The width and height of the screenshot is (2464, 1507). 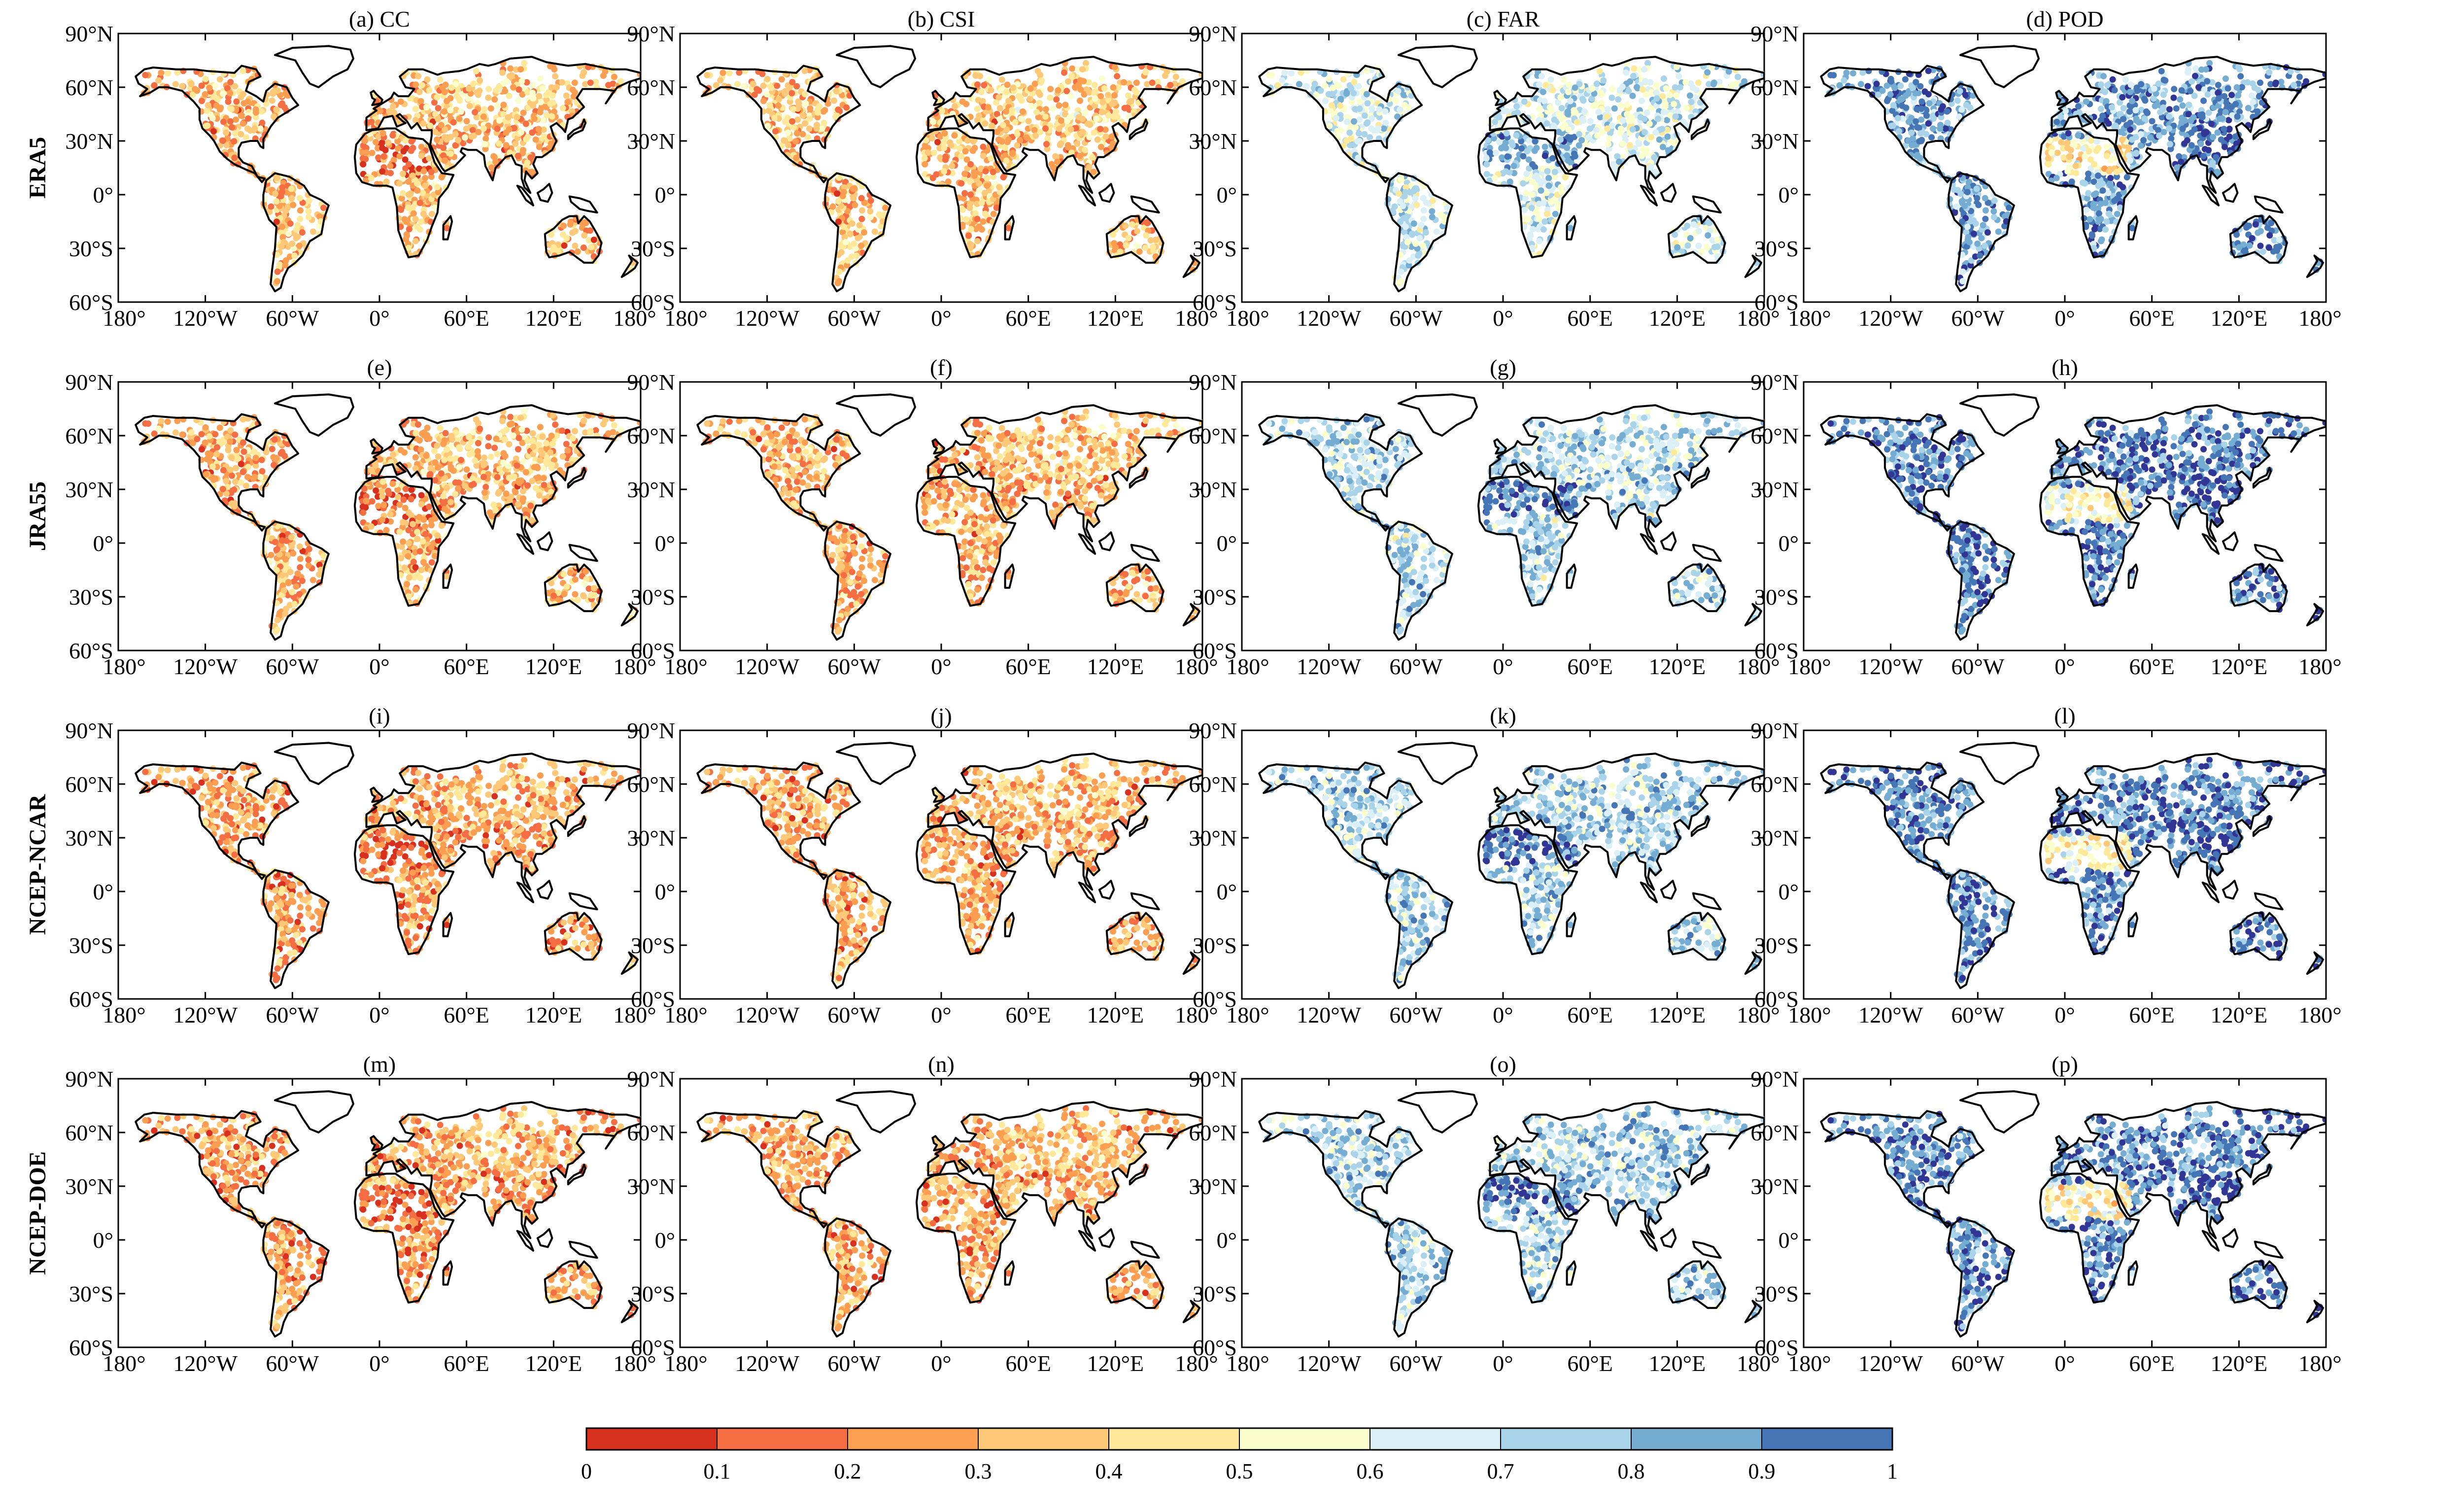 I want to click on x-tick-label: 180°, so click(x=124, y=318).